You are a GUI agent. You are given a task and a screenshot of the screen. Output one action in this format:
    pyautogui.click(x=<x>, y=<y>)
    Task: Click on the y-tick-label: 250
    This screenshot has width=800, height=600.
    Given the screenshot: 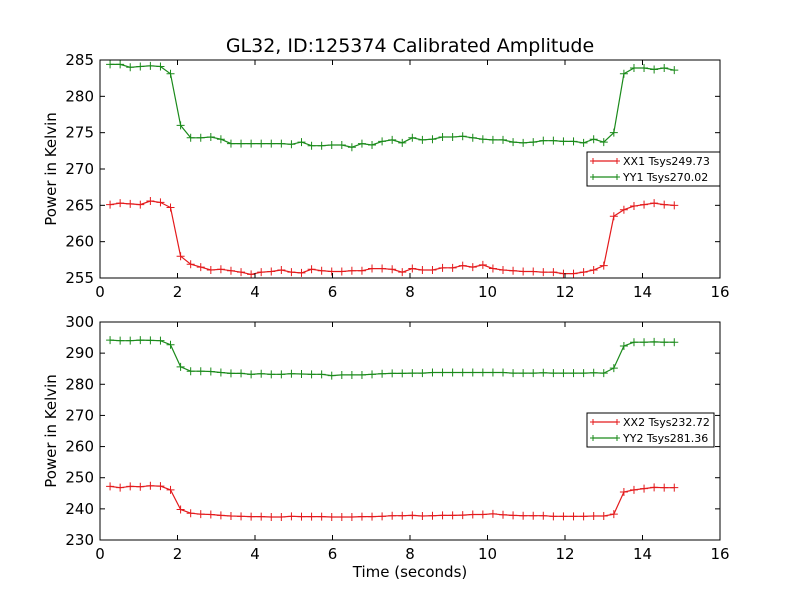 What is the action you would take?
    pyautogui.click(x=79, y=478)
    